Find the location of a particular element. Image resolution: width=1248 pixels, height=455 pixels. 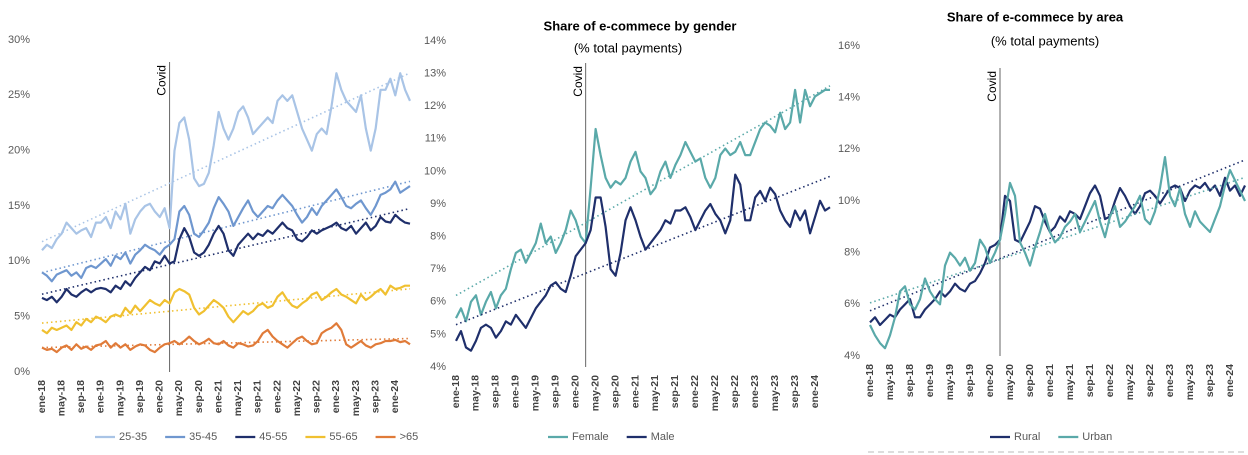

y-tick-label: 30% is located at coordinates (19, 40).